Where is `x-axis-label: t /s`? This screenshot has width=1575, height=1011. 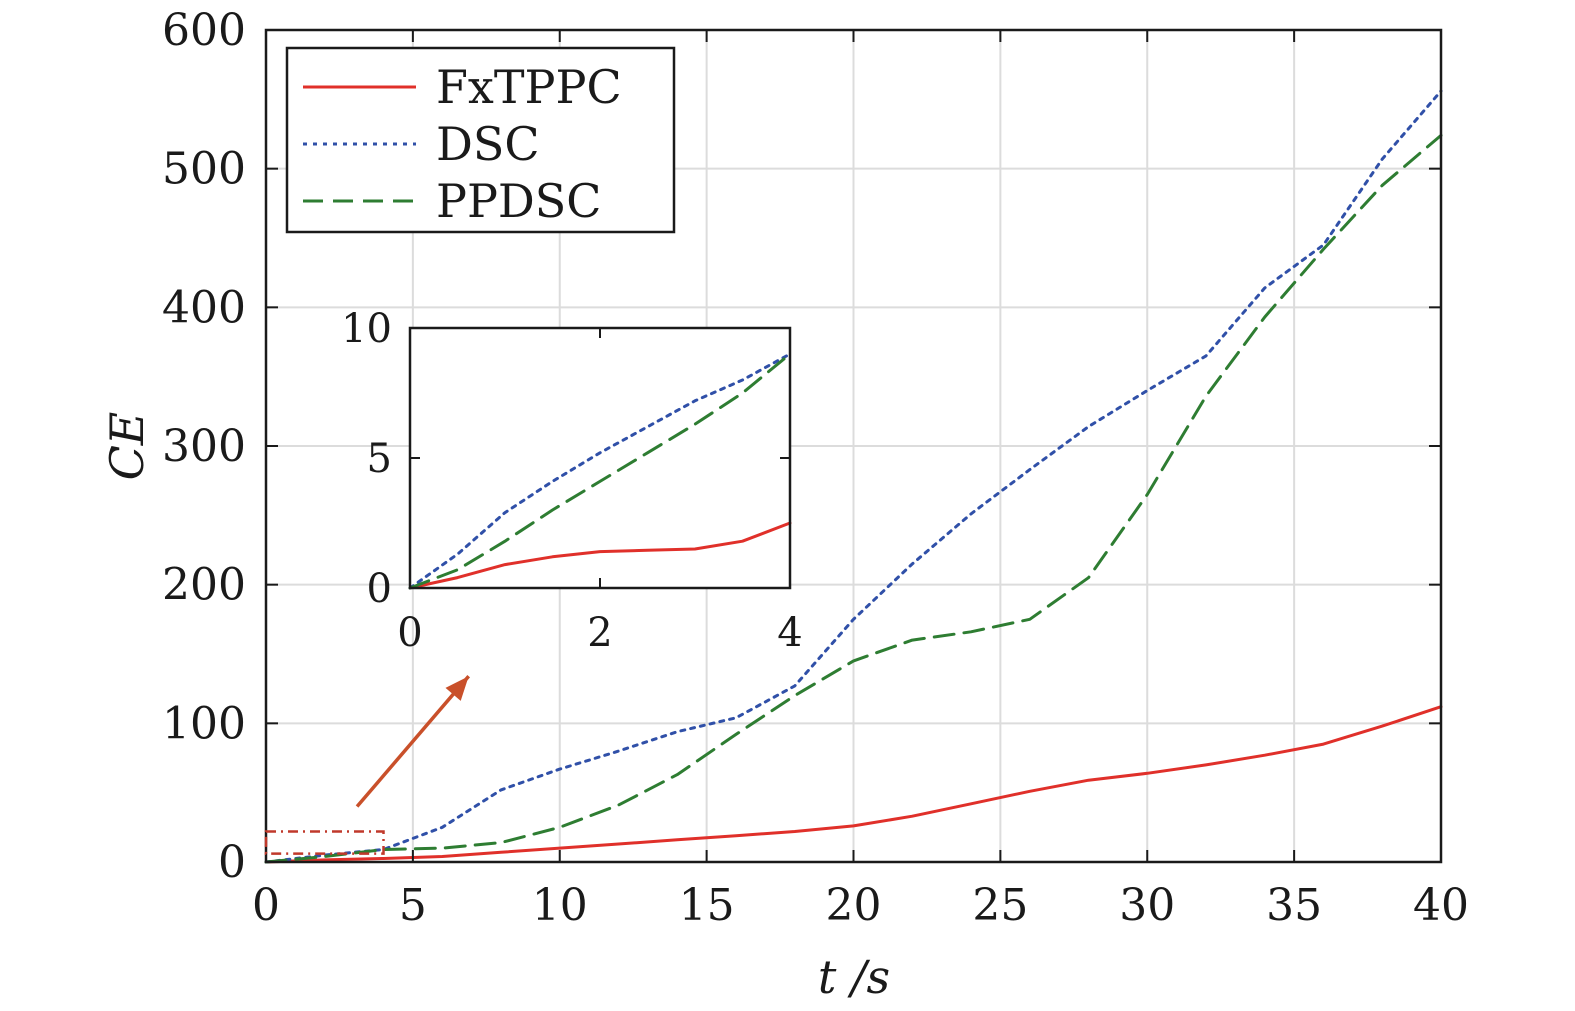 x-axis-label: t /s is located at coordinates (854, 977).